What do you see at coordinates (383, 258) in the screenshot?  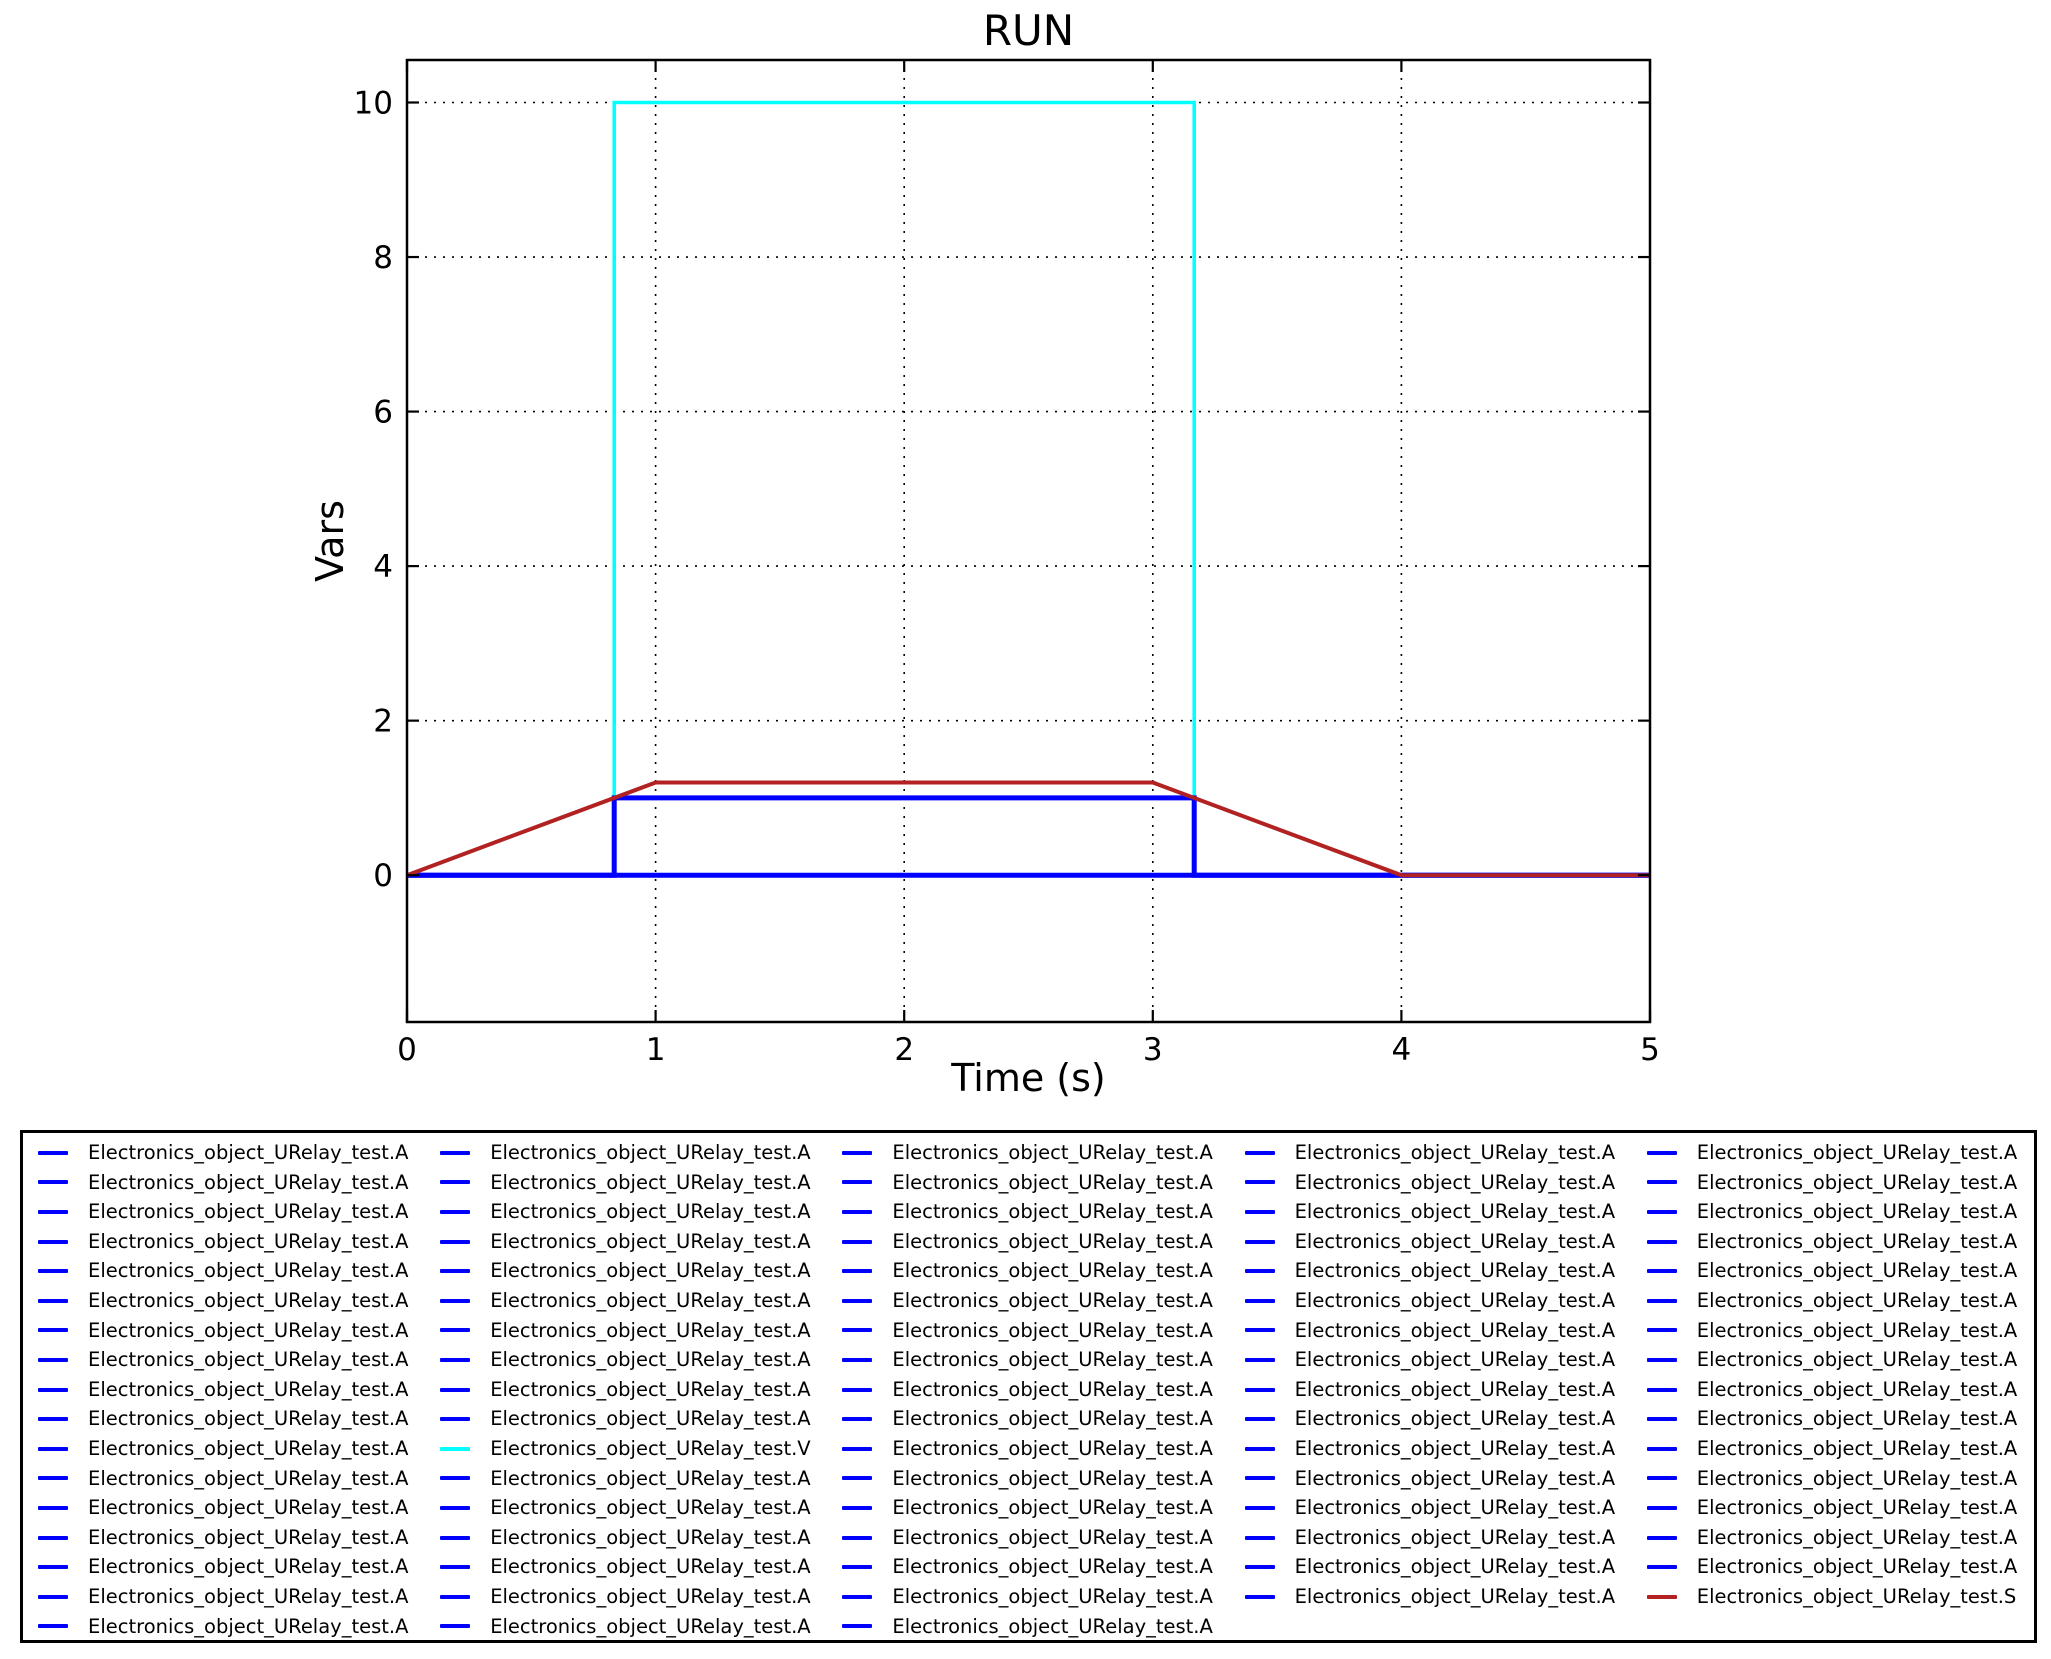 I see `y-tick-label: 8` at bounding box center [383, 258].